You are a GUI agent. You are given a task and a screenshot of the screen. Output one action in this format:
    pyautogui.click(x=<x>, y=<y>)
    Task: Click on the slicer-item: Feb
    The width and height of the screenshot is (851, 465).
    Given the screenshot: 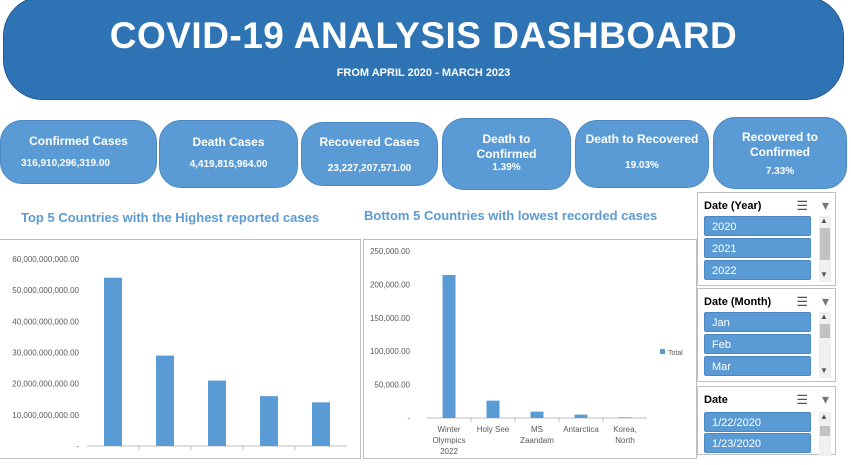 What is the action you would take?
    pyautogui.click(x=757, y=344)
    